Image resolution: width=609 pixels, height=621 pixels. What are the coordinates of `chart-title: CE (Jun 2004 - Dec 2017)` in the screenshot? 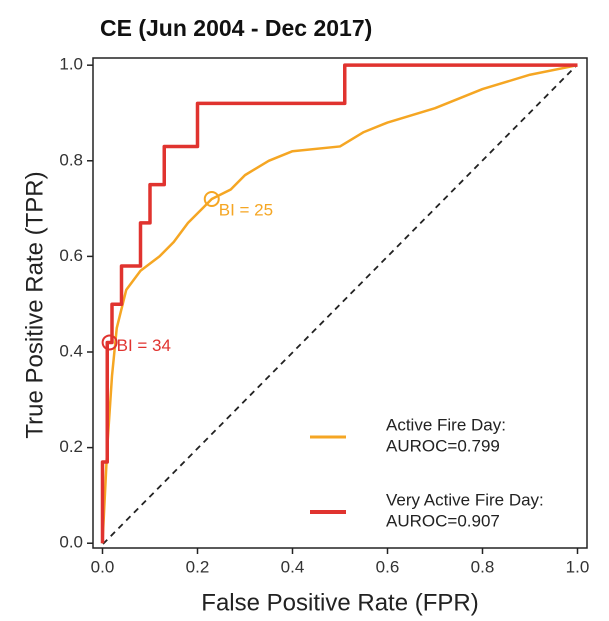 It's located at (236, 28).